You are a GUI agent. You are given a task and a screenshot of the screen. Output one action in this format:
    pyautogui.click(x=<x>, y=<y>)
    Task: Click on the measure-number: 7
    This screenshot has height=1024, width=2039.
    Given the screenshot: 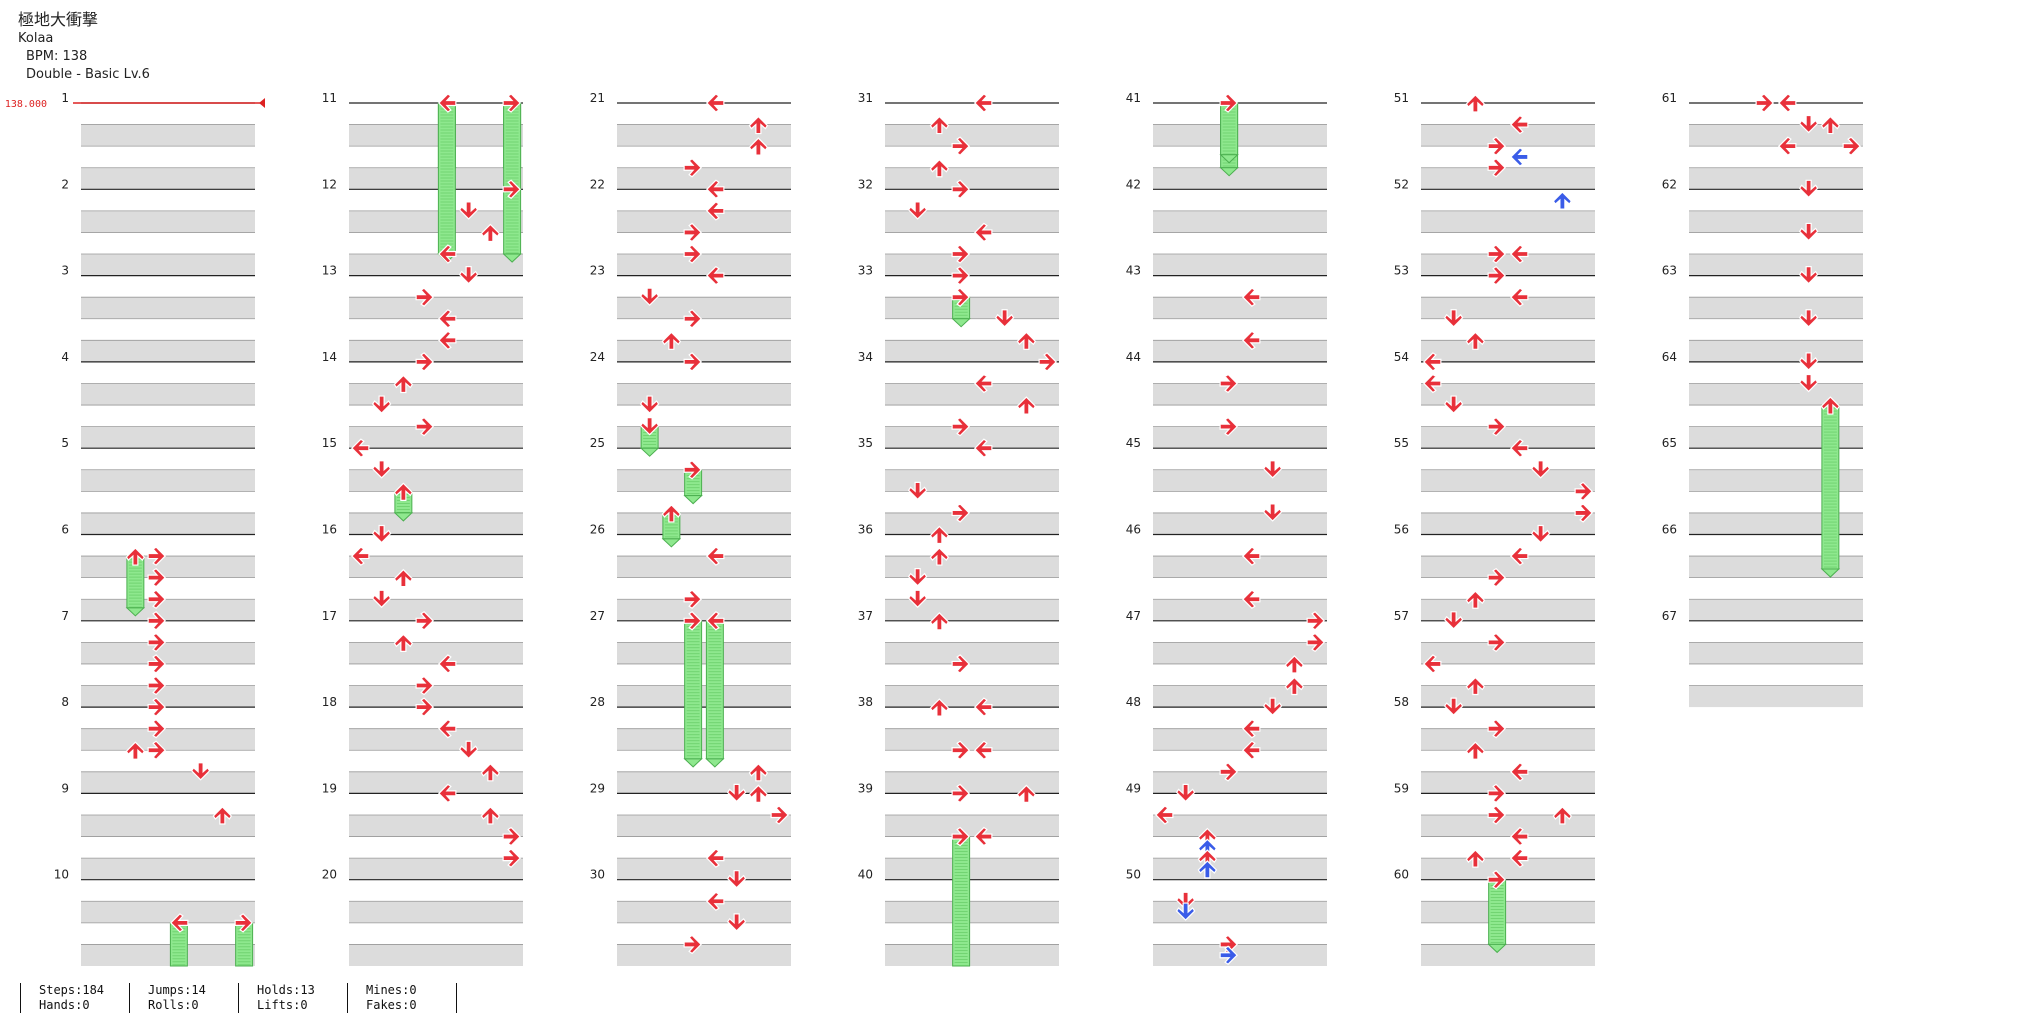 What is the action you would take?
    pyautogui.click(x=65, y=616)
    